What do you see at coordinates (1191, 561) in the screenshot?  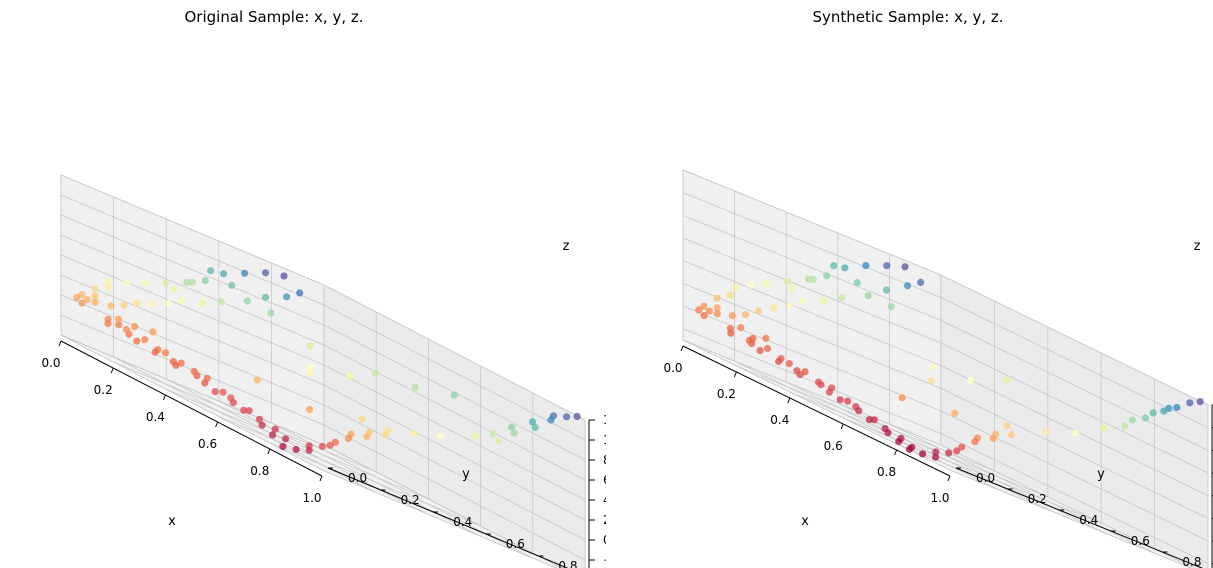 I see `y-tick-label: 0.8` at bounding box center [1191, 561].